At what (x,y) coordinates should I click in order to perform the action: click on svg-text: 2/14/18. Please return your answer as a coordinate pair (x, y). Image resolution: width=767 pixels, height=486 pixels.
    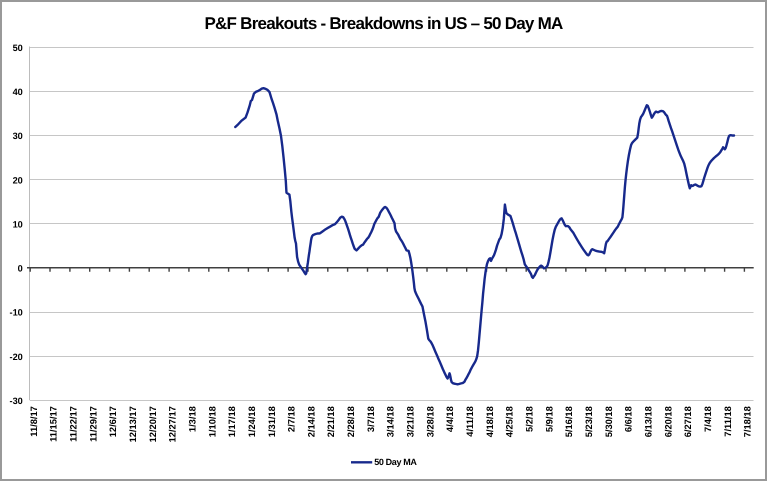
    Looking at the image, I should click on (311, 421).